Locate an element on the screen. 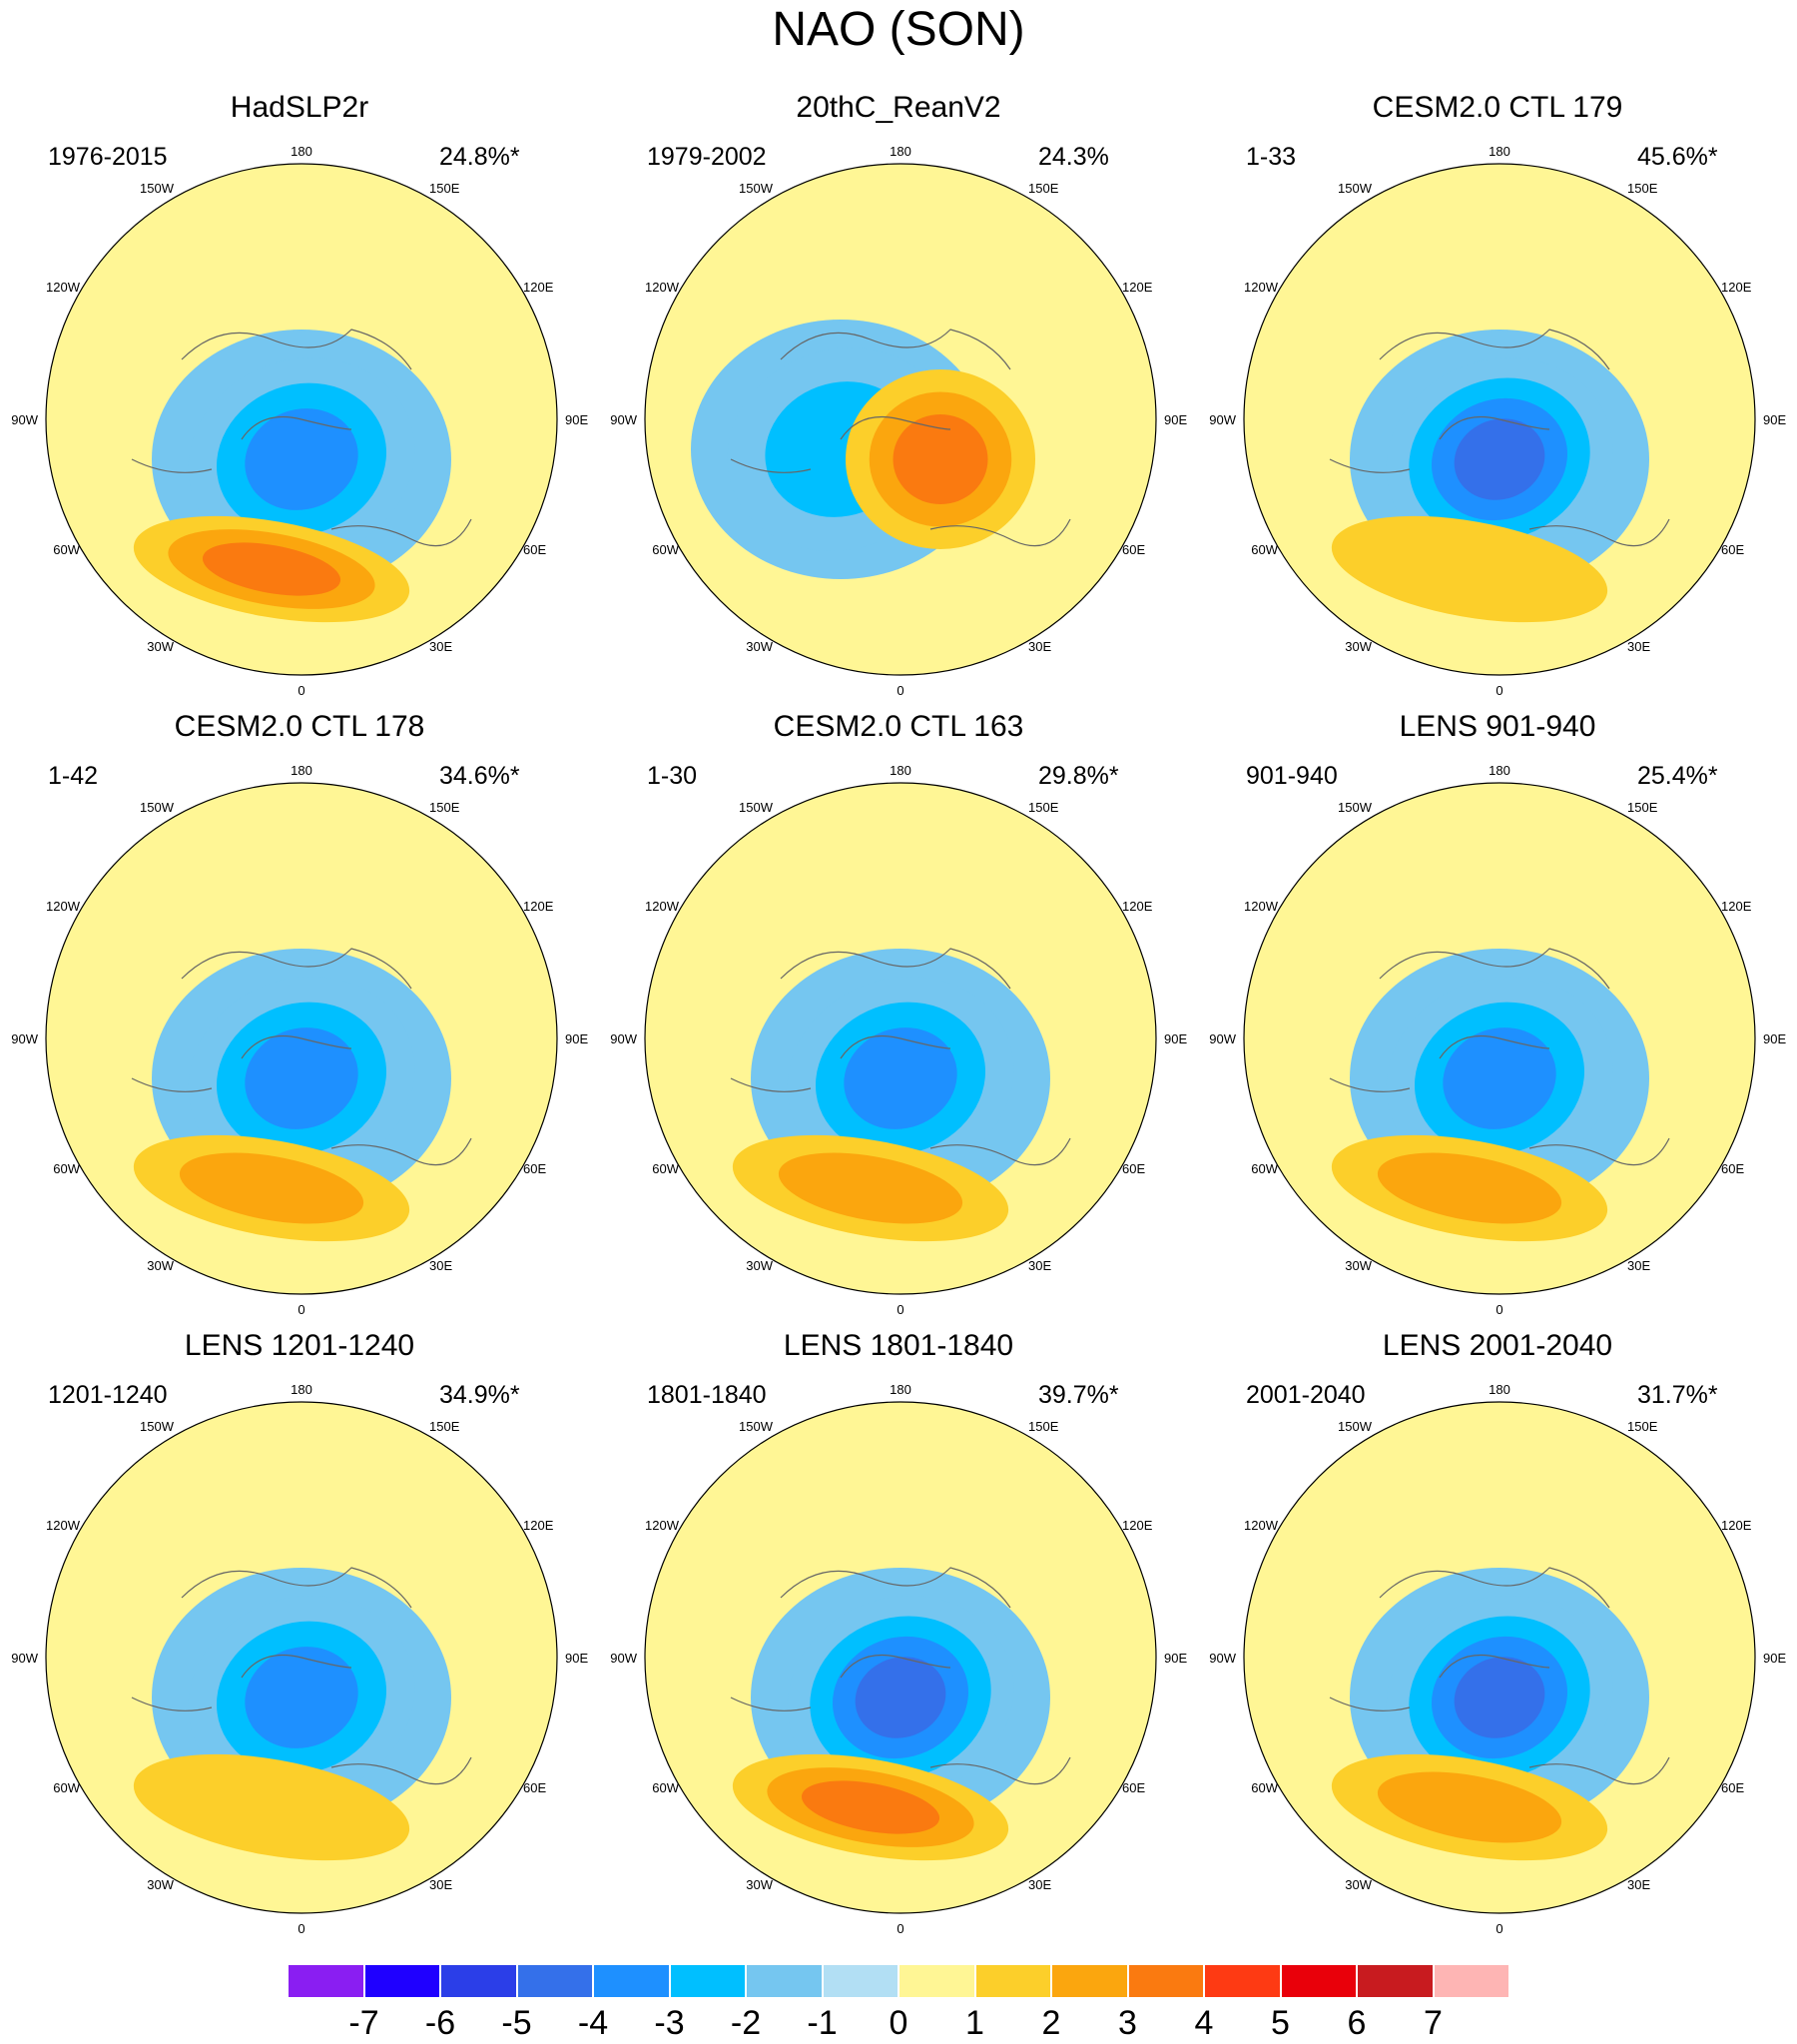 This screenshot has height=2044, width=1797. panel-variance: 24.3% is located at coordinates (1073, 157).